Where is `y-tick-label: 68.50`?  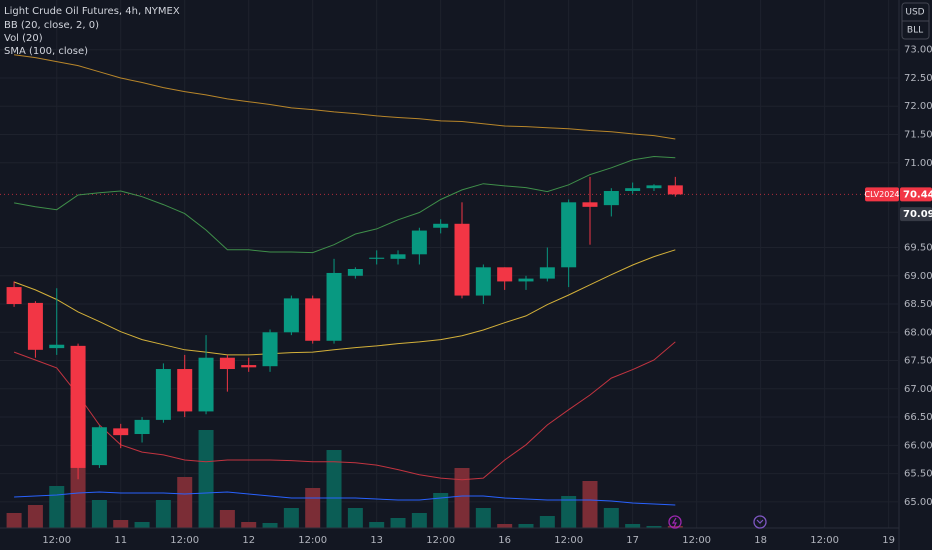 y-tick-label: 68.50 is located at coordinates (918, 304).